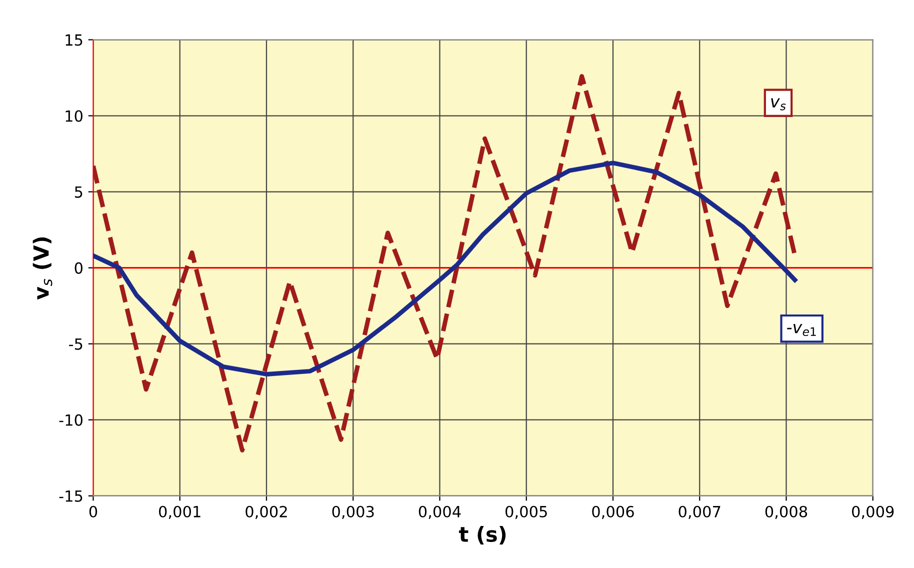  I want to click on x-tick-label: 0,008, so click(786, 512).